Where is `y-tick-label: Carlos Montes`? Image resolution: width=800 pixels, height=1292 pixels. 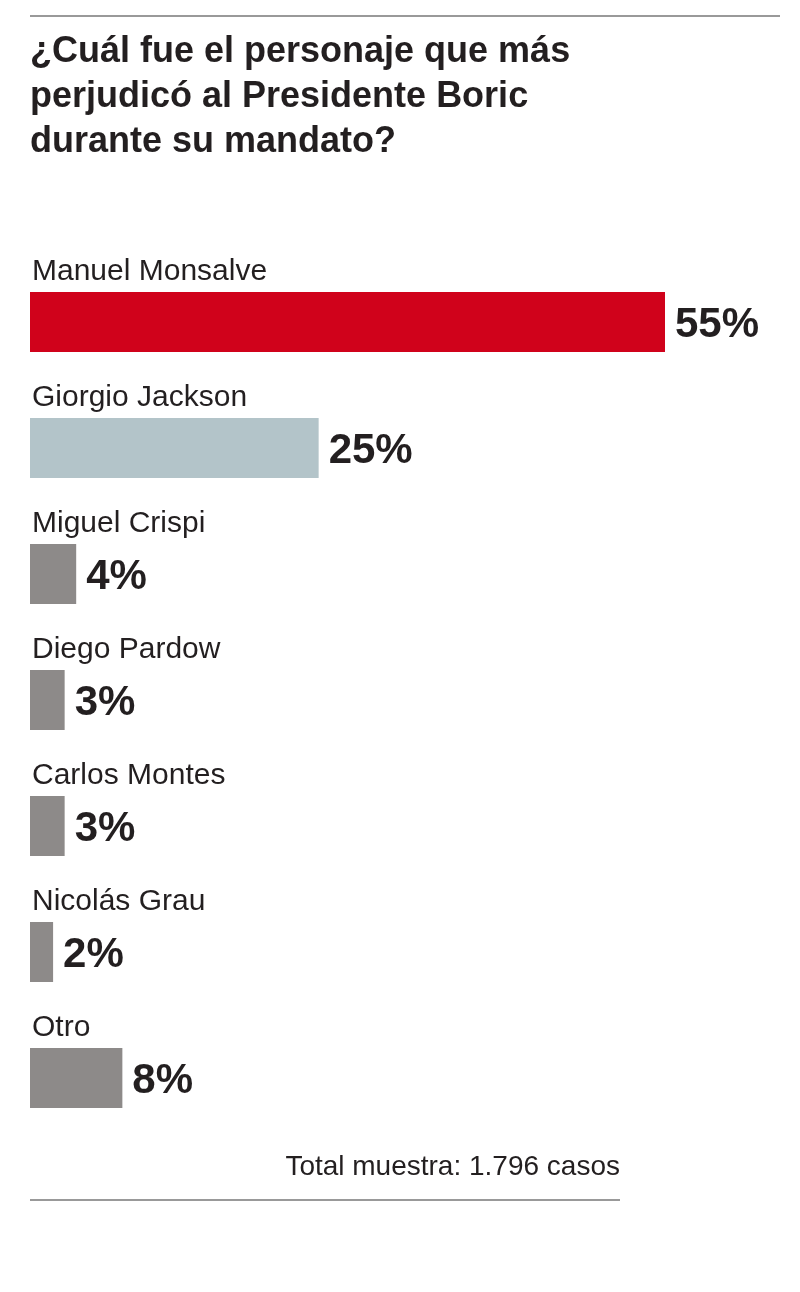
y-tick-label: Carlos Montes is located at coordinates (129, 773).